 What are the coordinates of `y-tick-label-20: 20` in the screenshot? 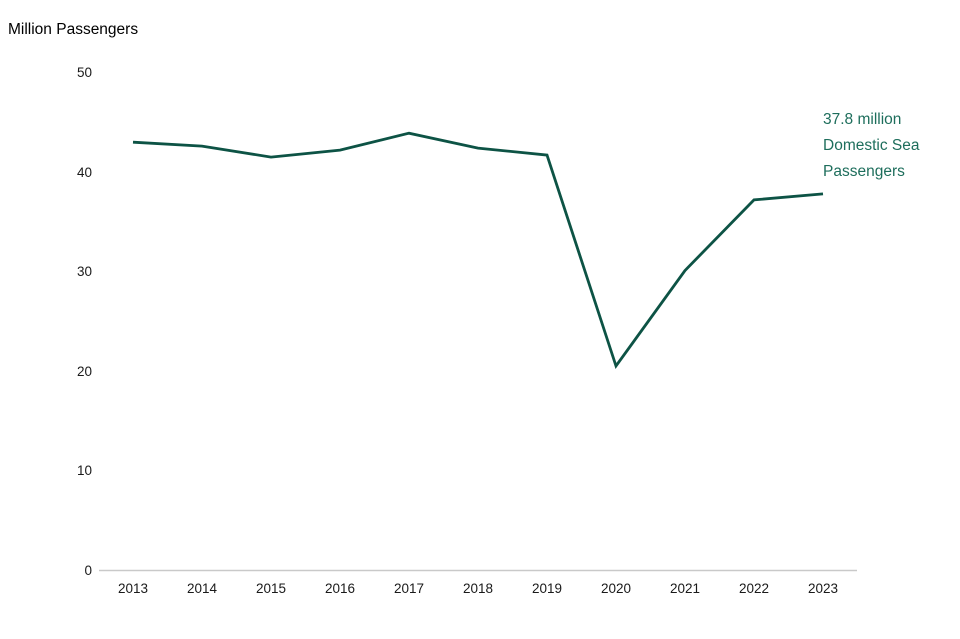 It's located at (84, 371).